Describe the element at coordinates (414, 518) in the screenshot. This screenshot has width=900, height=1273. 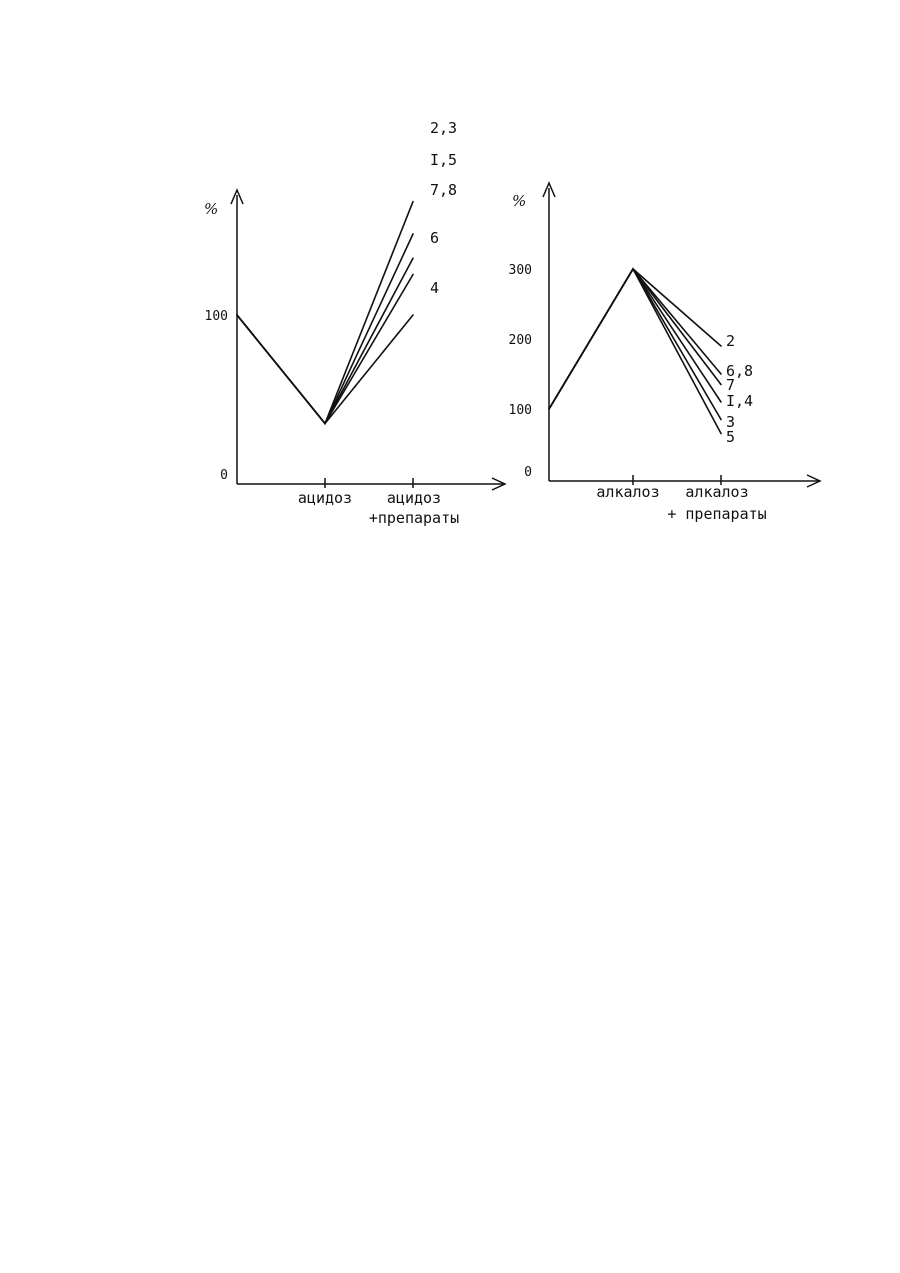
I see `x-category-label: +препараты` at that location.